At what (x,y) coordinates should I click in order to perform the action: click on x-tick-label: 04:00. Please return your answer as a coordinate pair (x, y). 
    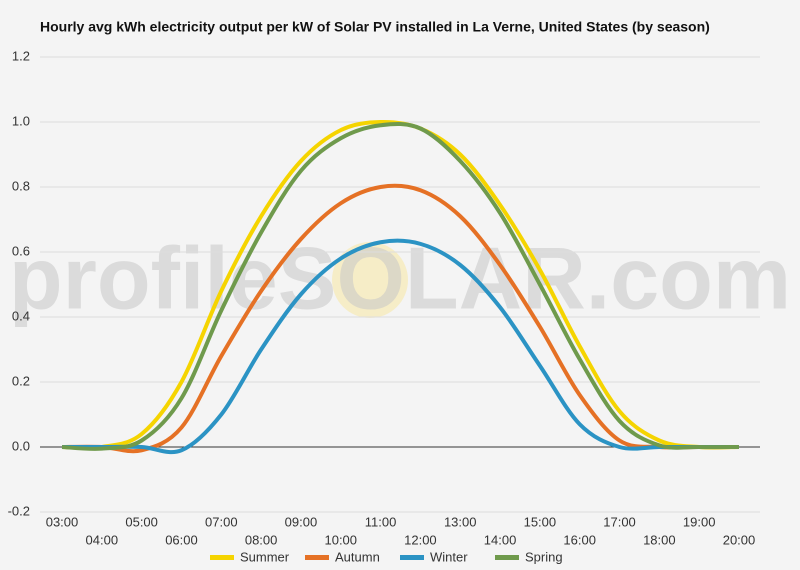
    Looking at the image, I should click on (102, 539).